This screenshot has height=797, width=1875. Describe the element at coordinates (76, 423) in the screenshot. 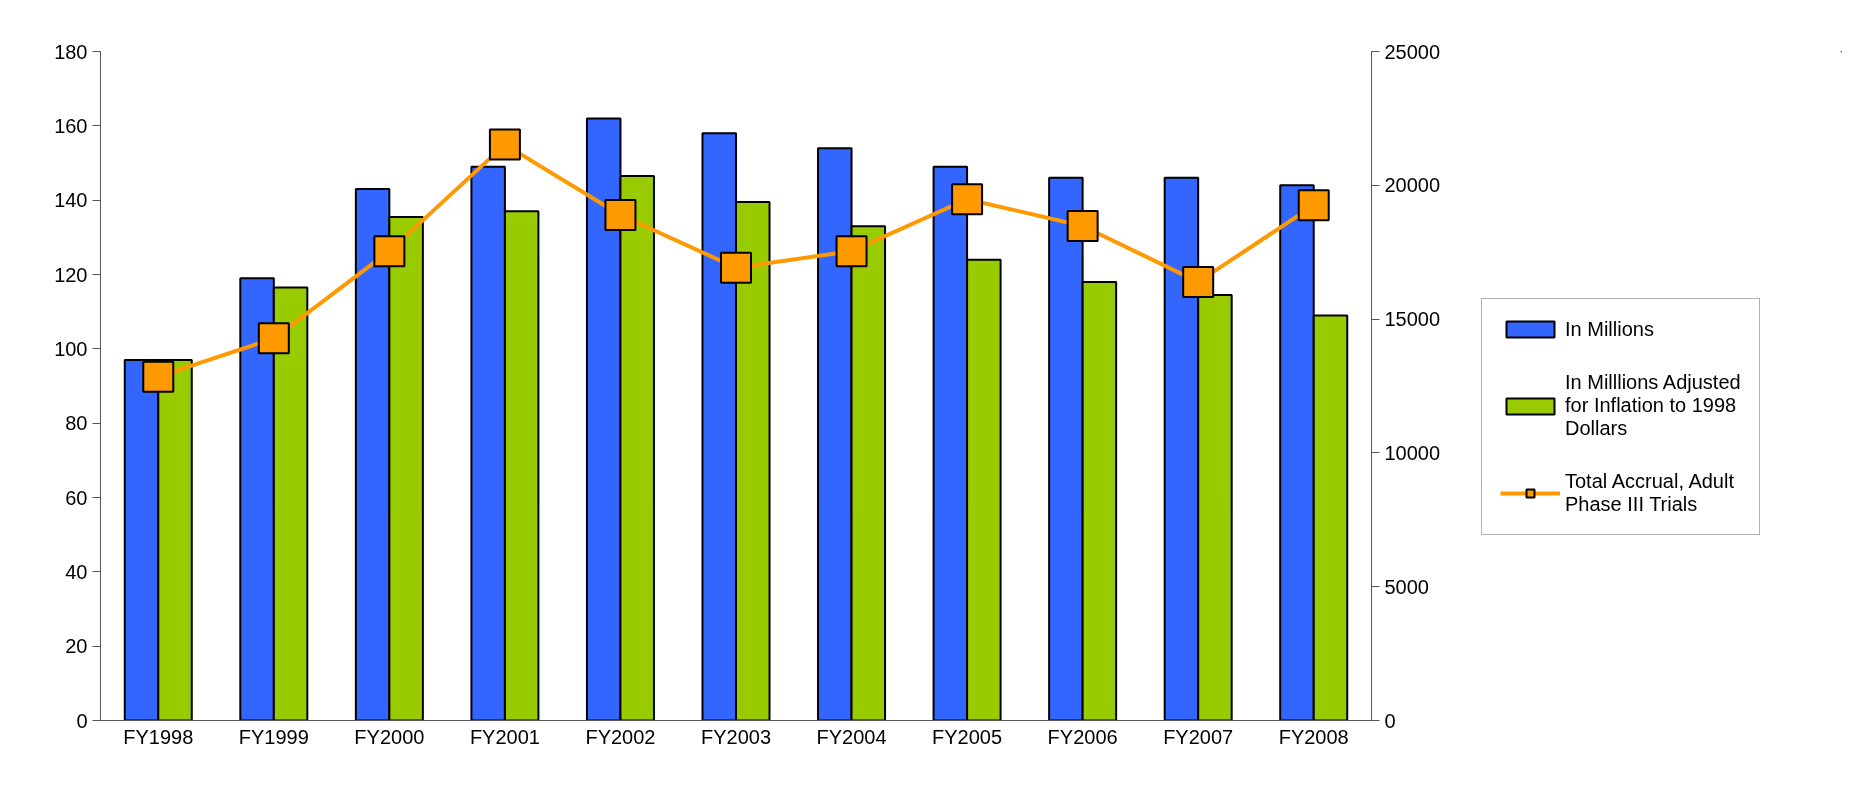

I see `y-tick-label: 80` at that location.